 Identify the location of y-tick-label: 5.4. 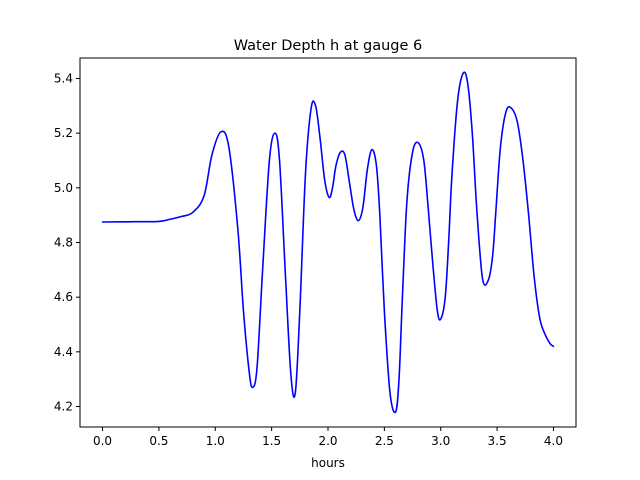
(63, 79).